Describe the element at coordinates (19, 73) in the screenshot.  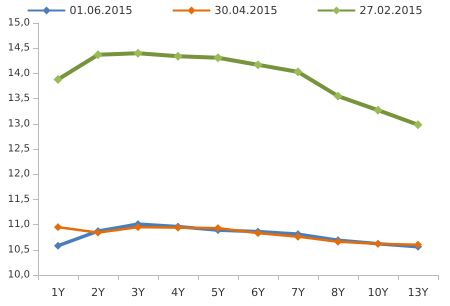
I see `y-tick-label: 14,0` at that location.